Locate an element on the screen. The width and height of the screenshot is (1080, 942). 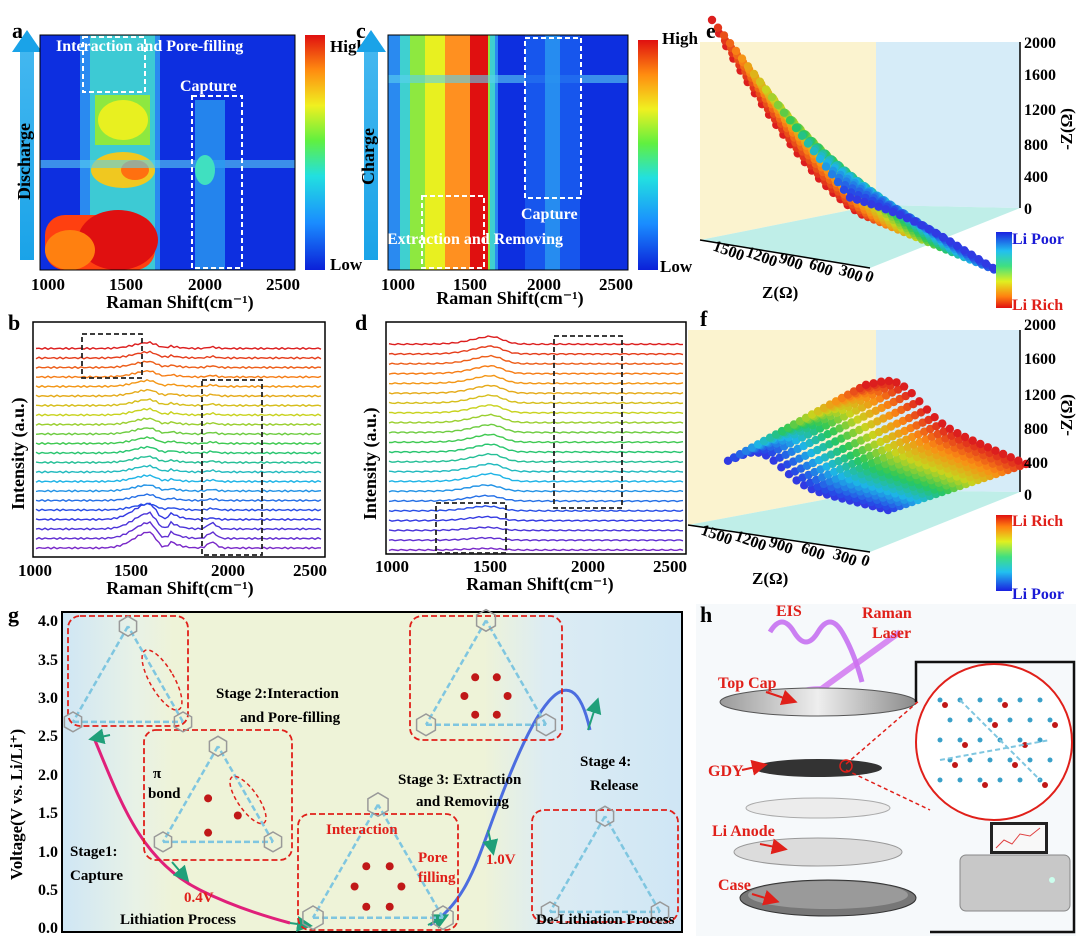
g-box-extraction is located at coordinates (486, 678).